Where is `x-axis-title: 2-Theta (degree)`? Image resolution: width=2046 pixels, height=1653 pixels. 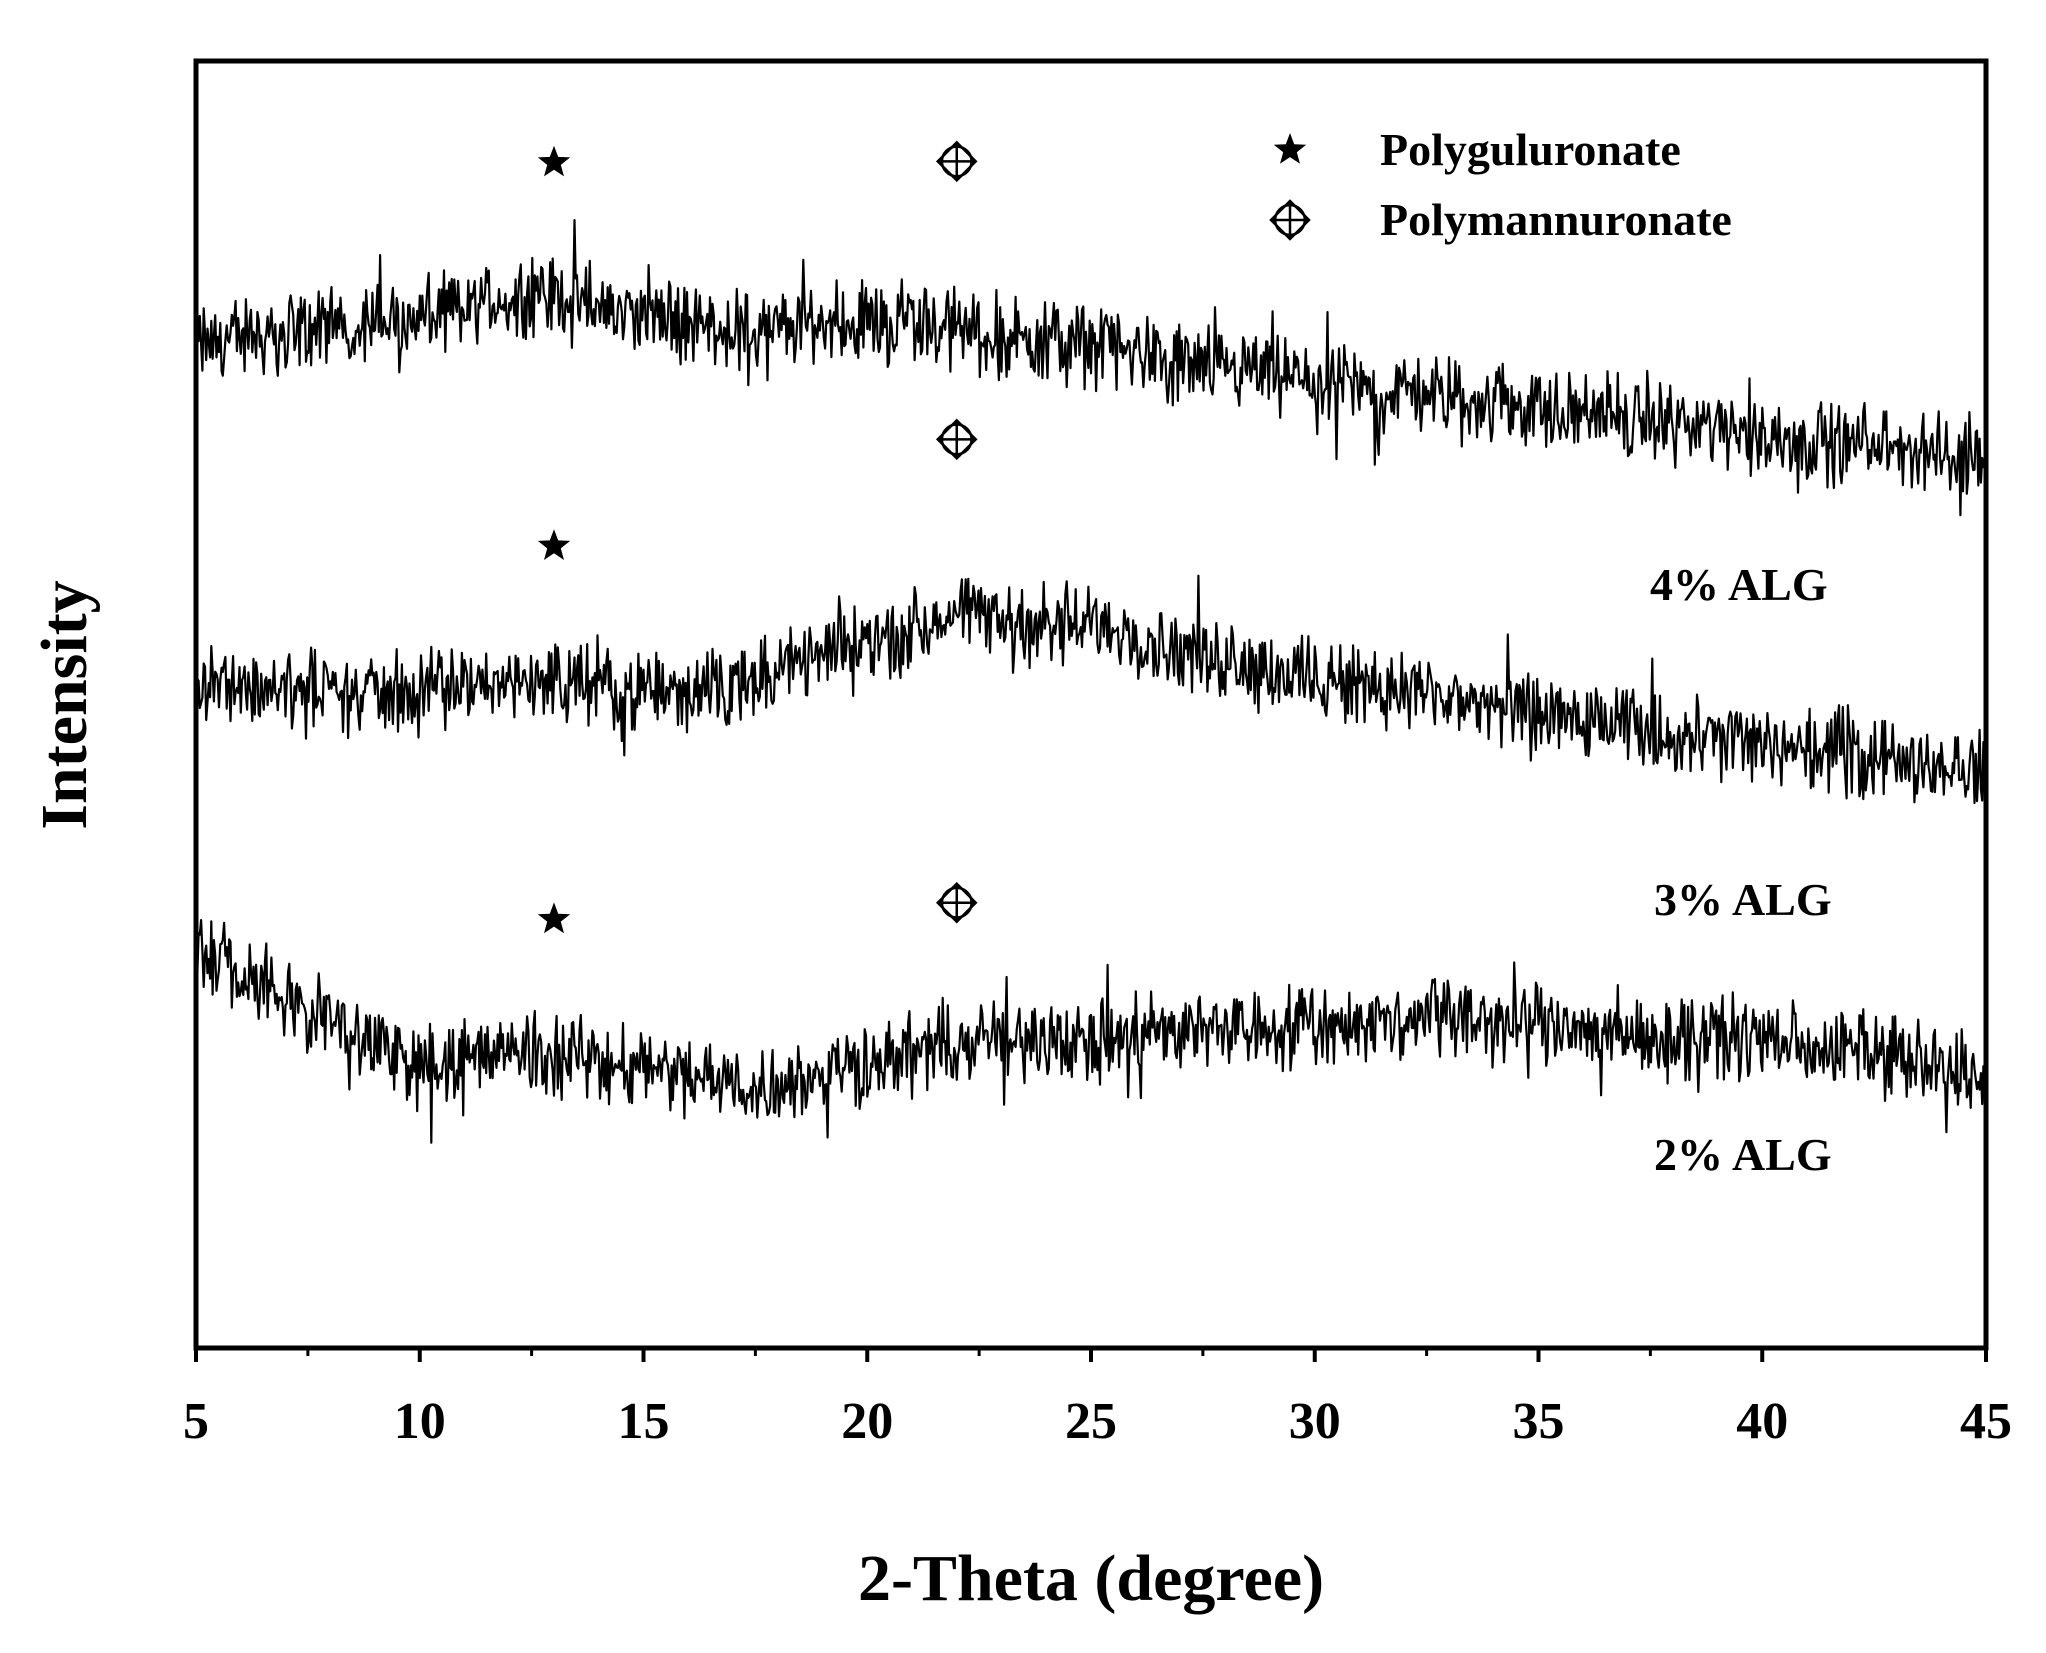 x-axis-title: 2-Theta (degree) is located at coordinates (1091, 1578).